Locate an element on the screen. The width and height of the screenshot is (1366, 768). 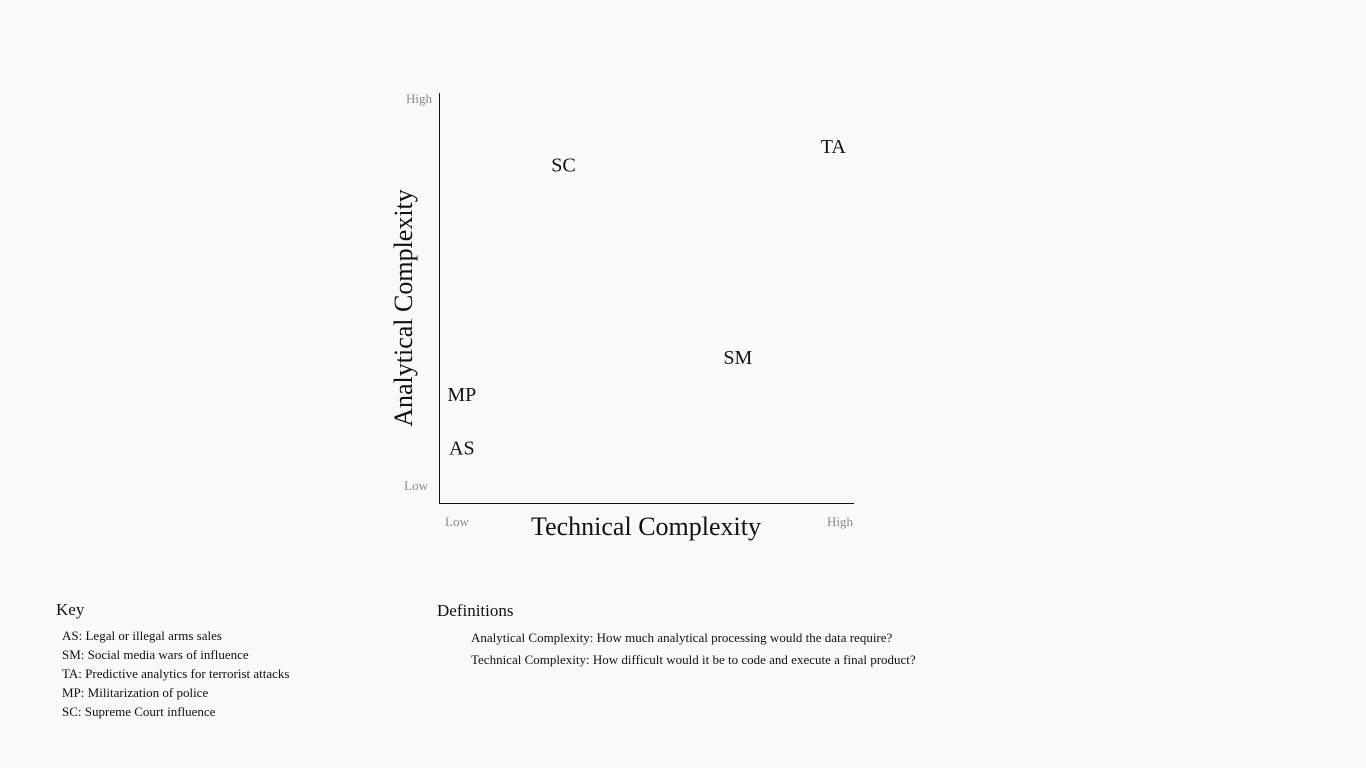
key-item-sm: SM: Social media wars of influence is located at coordinates (155, 654).